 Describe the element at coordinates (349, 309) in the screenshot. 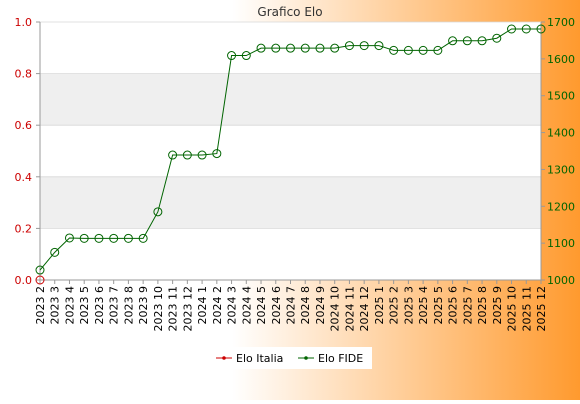

I see `x-tick-label: 2024 11` at that location.